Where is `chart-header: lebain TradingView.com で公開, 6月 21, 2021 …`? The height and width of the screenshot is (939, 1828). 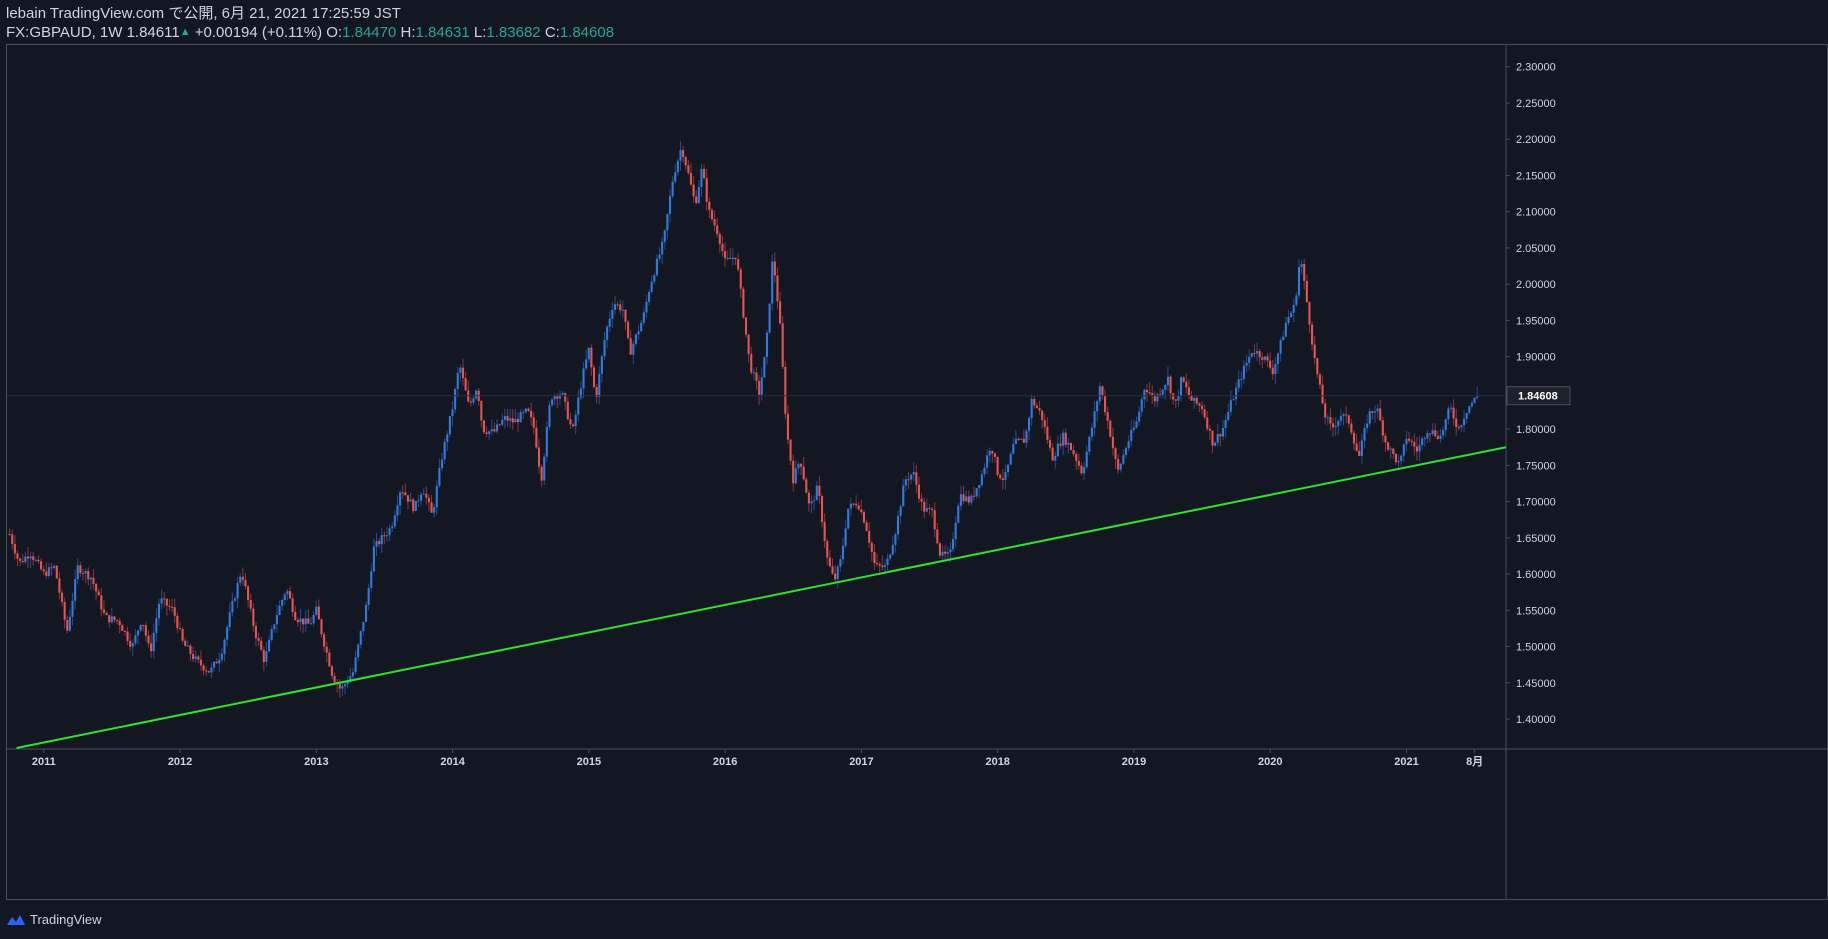
chart-header: lebain TradingView.com で公開, 6月 21, 2021 … is located at coordinates (310, 23).